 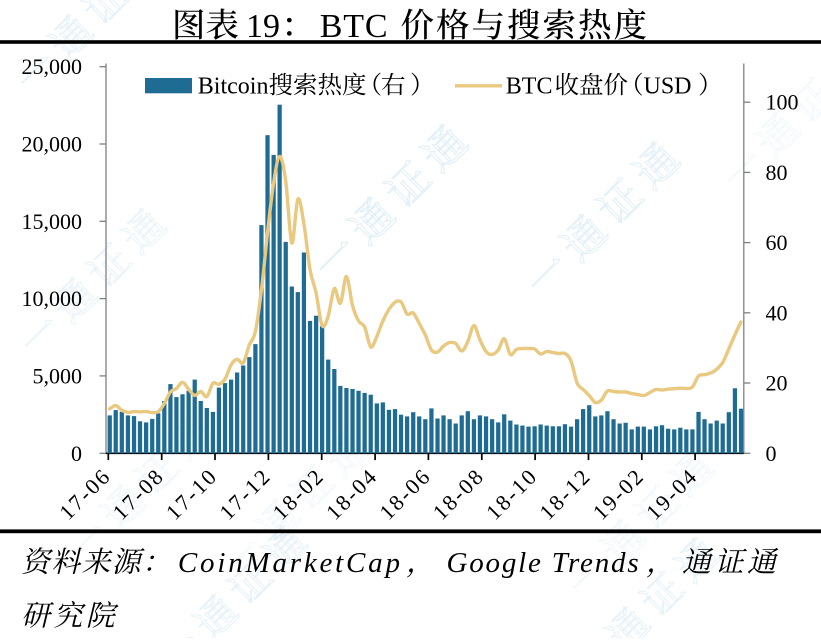 What do you see at coordinates (668, 86) in the screenshot?
I see `svg-text: USD` at bounding box center [668, 86].